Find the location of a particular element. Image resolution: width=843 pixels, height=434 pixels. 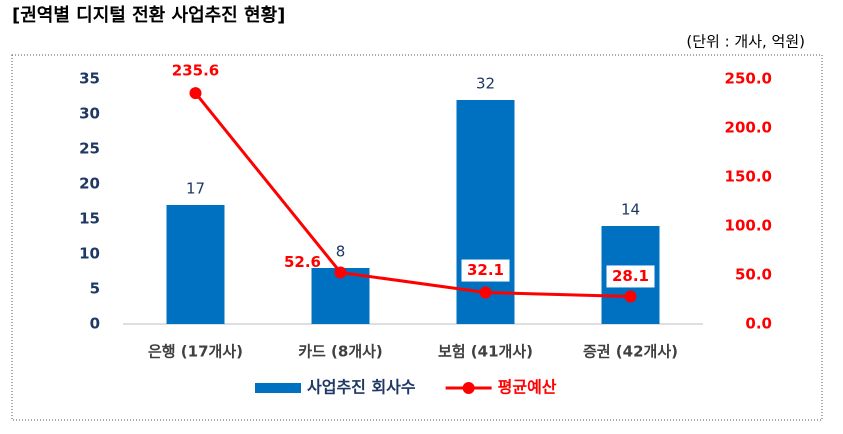

y-tick-label: 20 is located at coordinates (89, 184).